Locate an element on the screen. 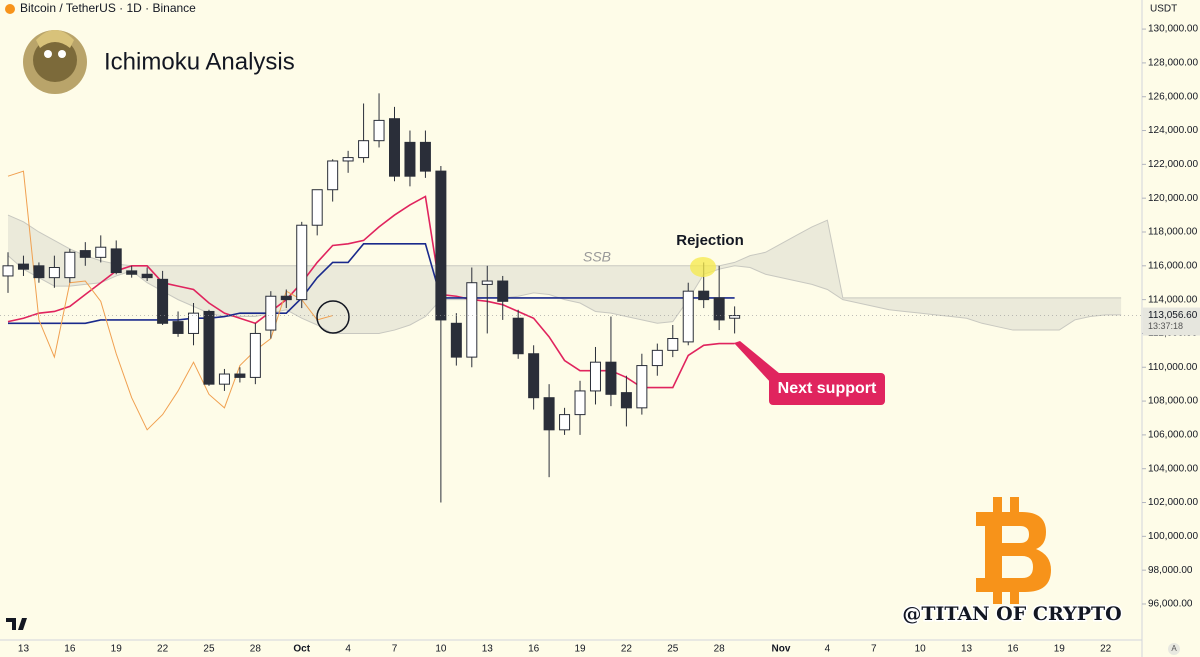 Image resolution: width=1200 pixels, height=657 pixels. indicator-line is located at coordinates (170, 300).